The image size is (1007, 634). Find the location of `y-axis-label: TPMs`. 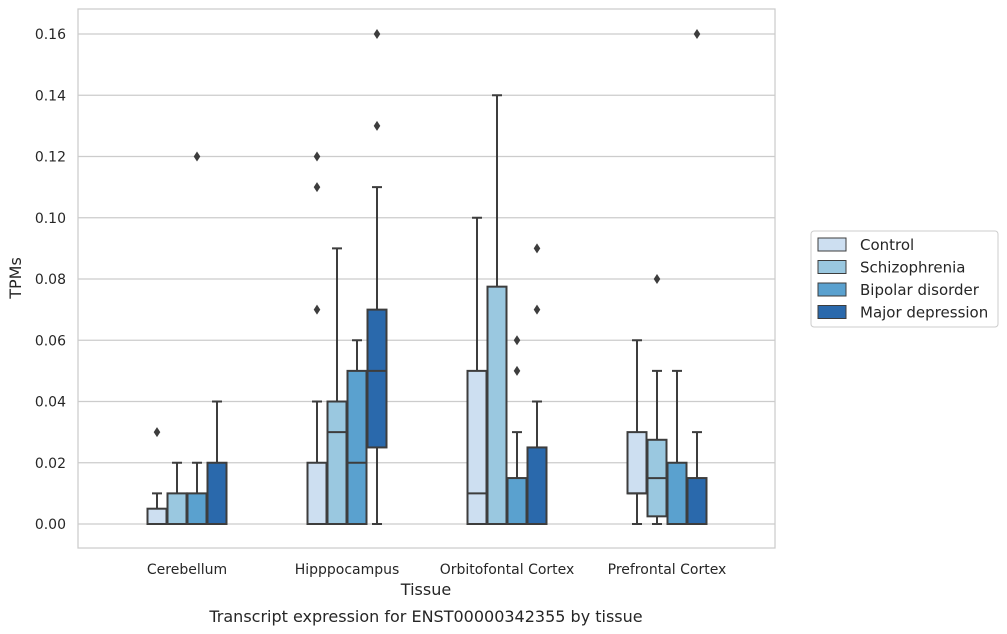

y-axis-label: TPMs is located at coordinates (15, 278).